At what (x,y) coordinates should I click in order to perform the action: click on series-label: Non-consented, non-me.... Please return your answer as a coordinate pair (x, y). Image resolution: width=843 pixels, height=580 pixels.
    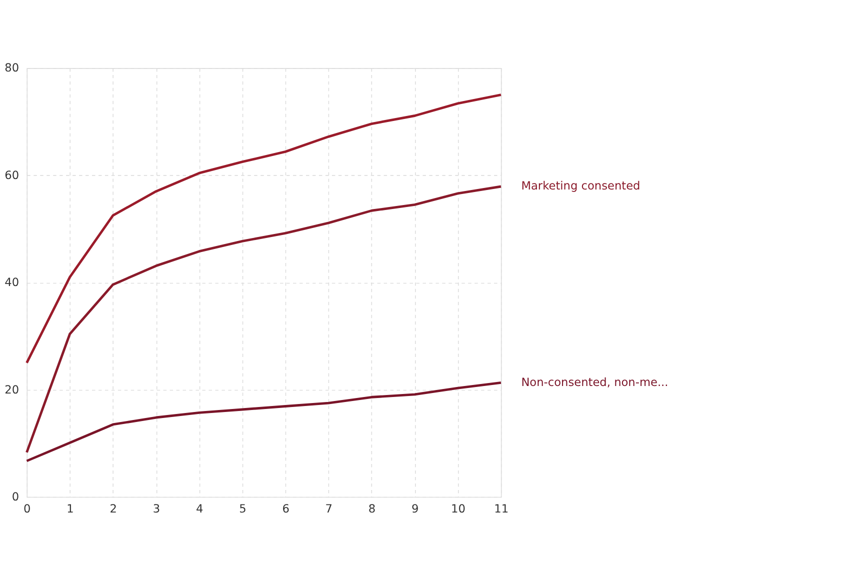
    Looking at the image, I should click on (594, 381).